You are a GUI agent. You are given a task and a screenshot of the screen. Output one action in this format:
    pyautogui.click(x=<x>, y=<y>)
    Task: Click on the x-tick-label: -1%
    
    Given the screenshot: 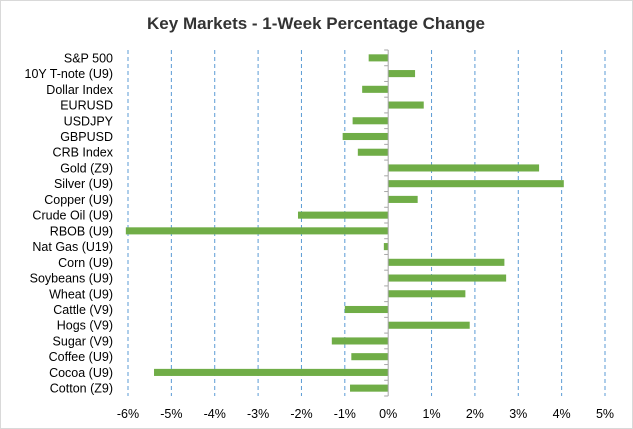 What is the action you would take?
    pyautogui.click(x=345, y=414)
    